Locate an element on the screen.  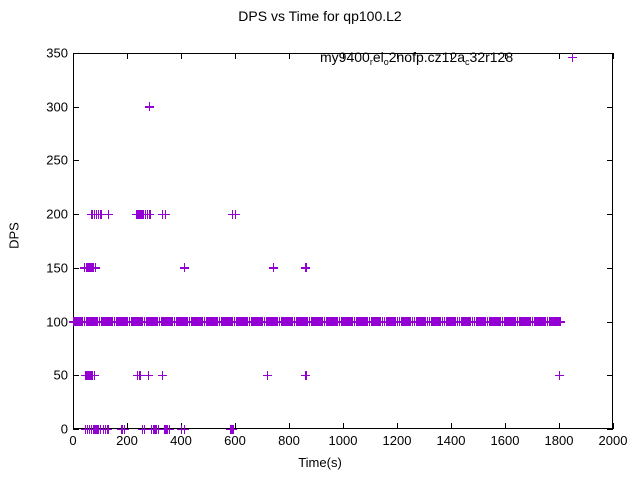
y-tick-label: 50 is located at coordinates (60, 375).